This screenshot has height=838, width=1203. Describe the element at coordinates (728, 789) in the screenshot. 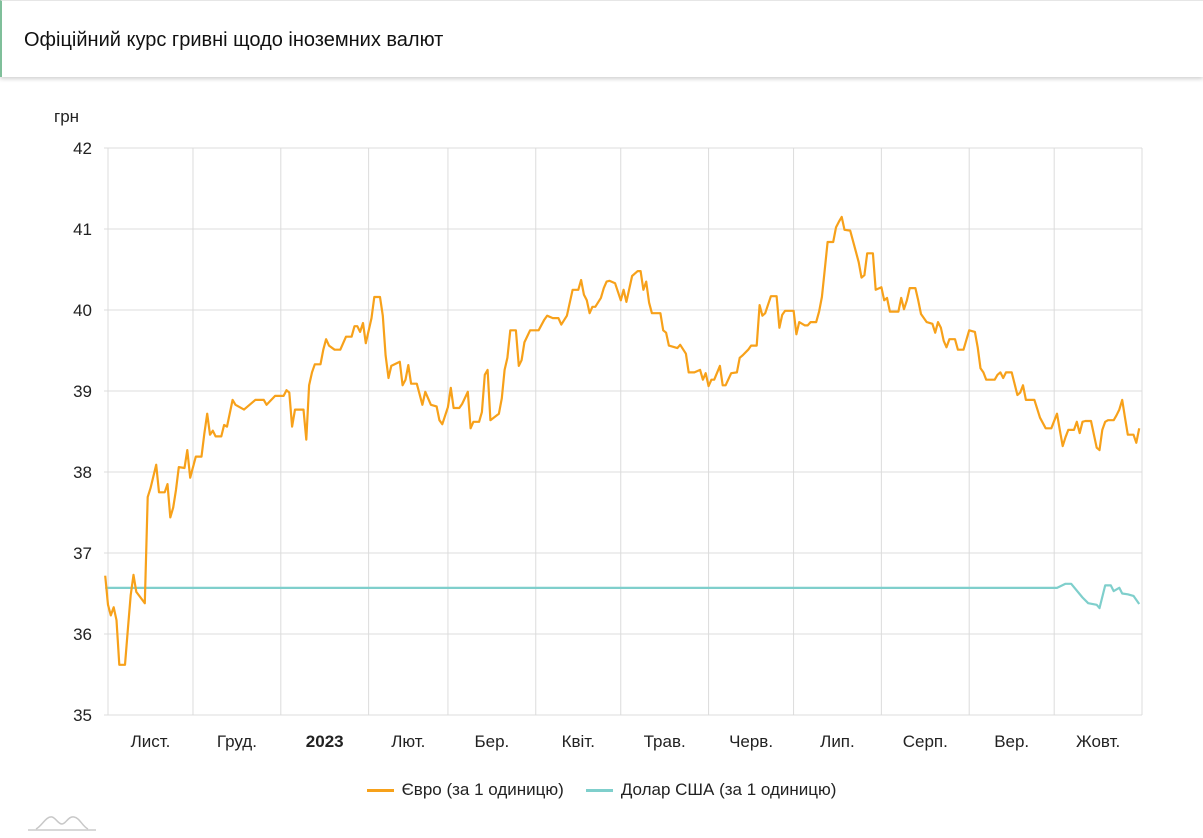

I see `legend-label-usd: Долар США (за 1 одиницю)` at that location.